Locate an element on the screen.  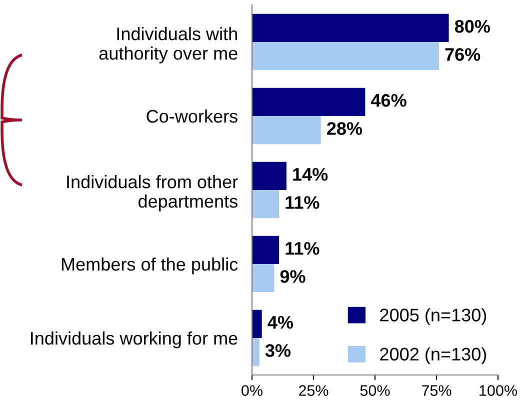
x-tick-label: 100% is located at coordinates (498, 390).